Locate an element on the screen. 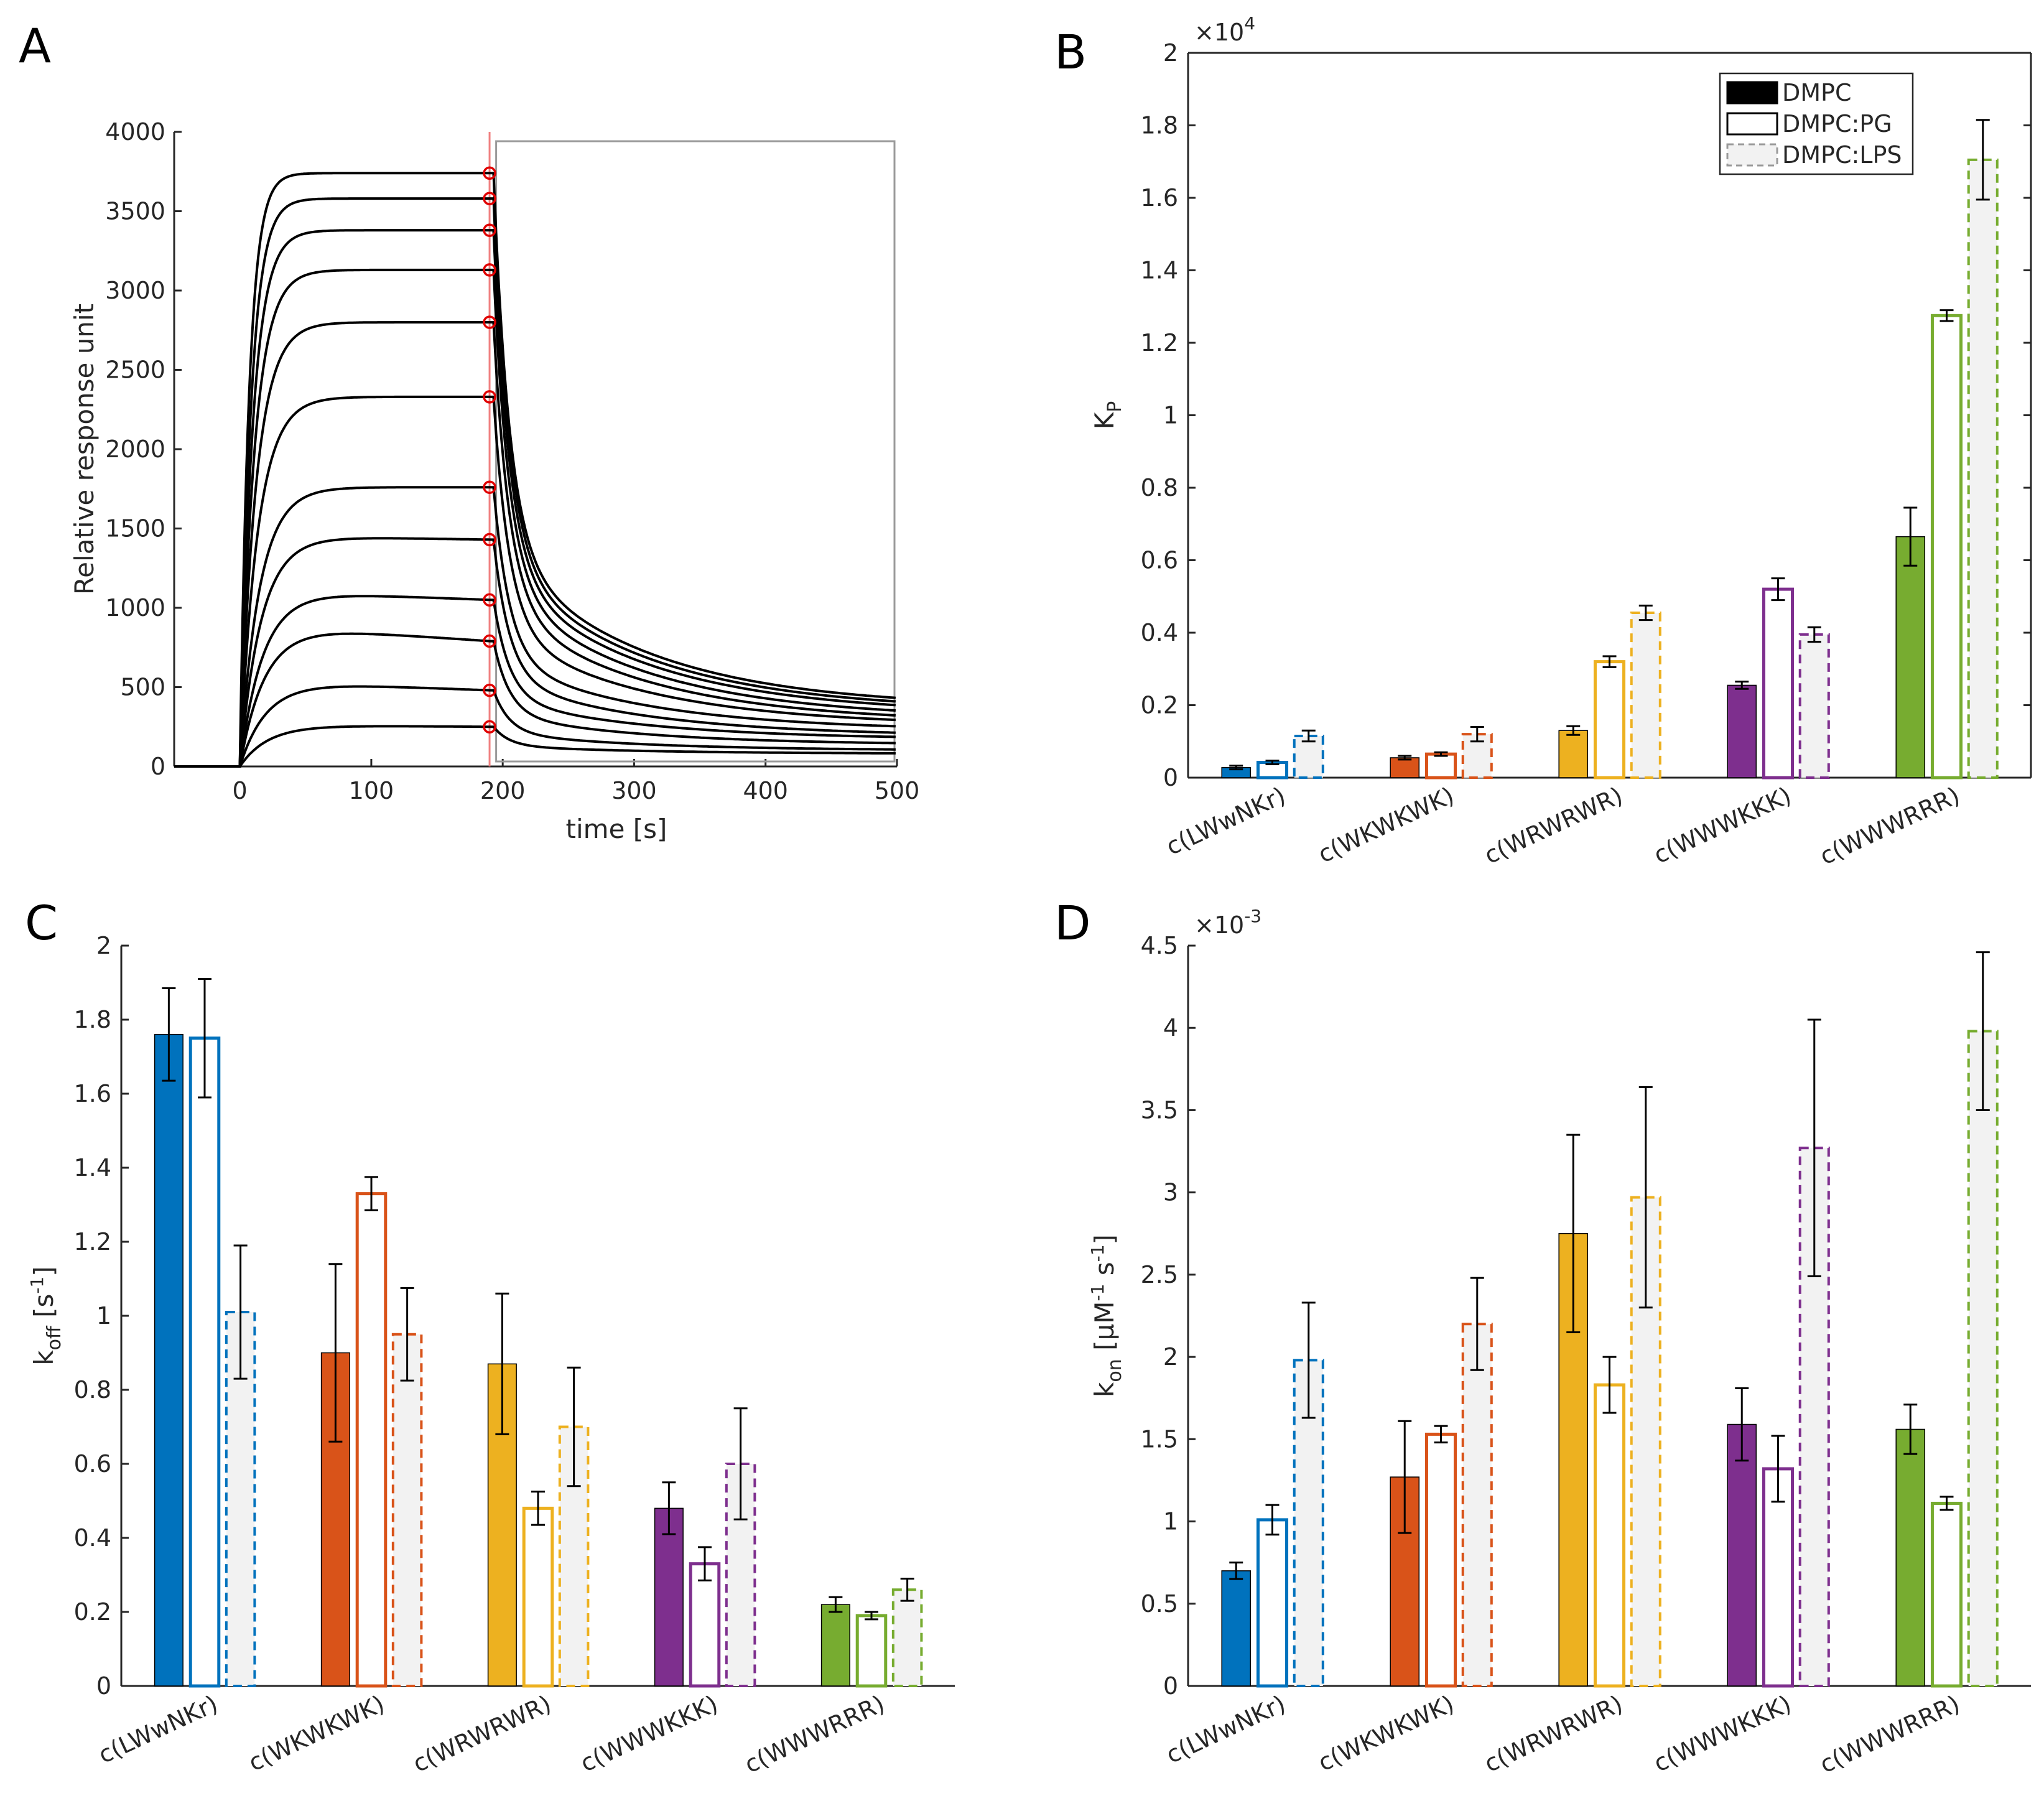 Image resolution: width=2044 pixels, height=1811 pixels. y-tick-label: 2500 is located at coordinates (135, 370).